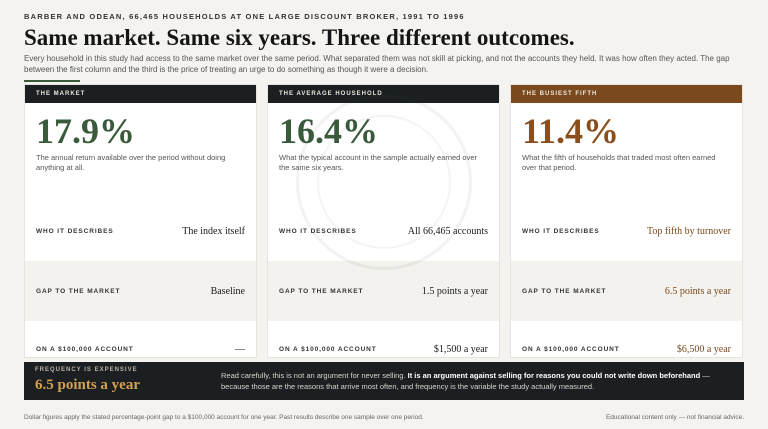 The width and height of the screenshot is (768, 429). I want to click on row-who-it-describes: WHO IT DESCRIBES The index itself, so click(140, 231).